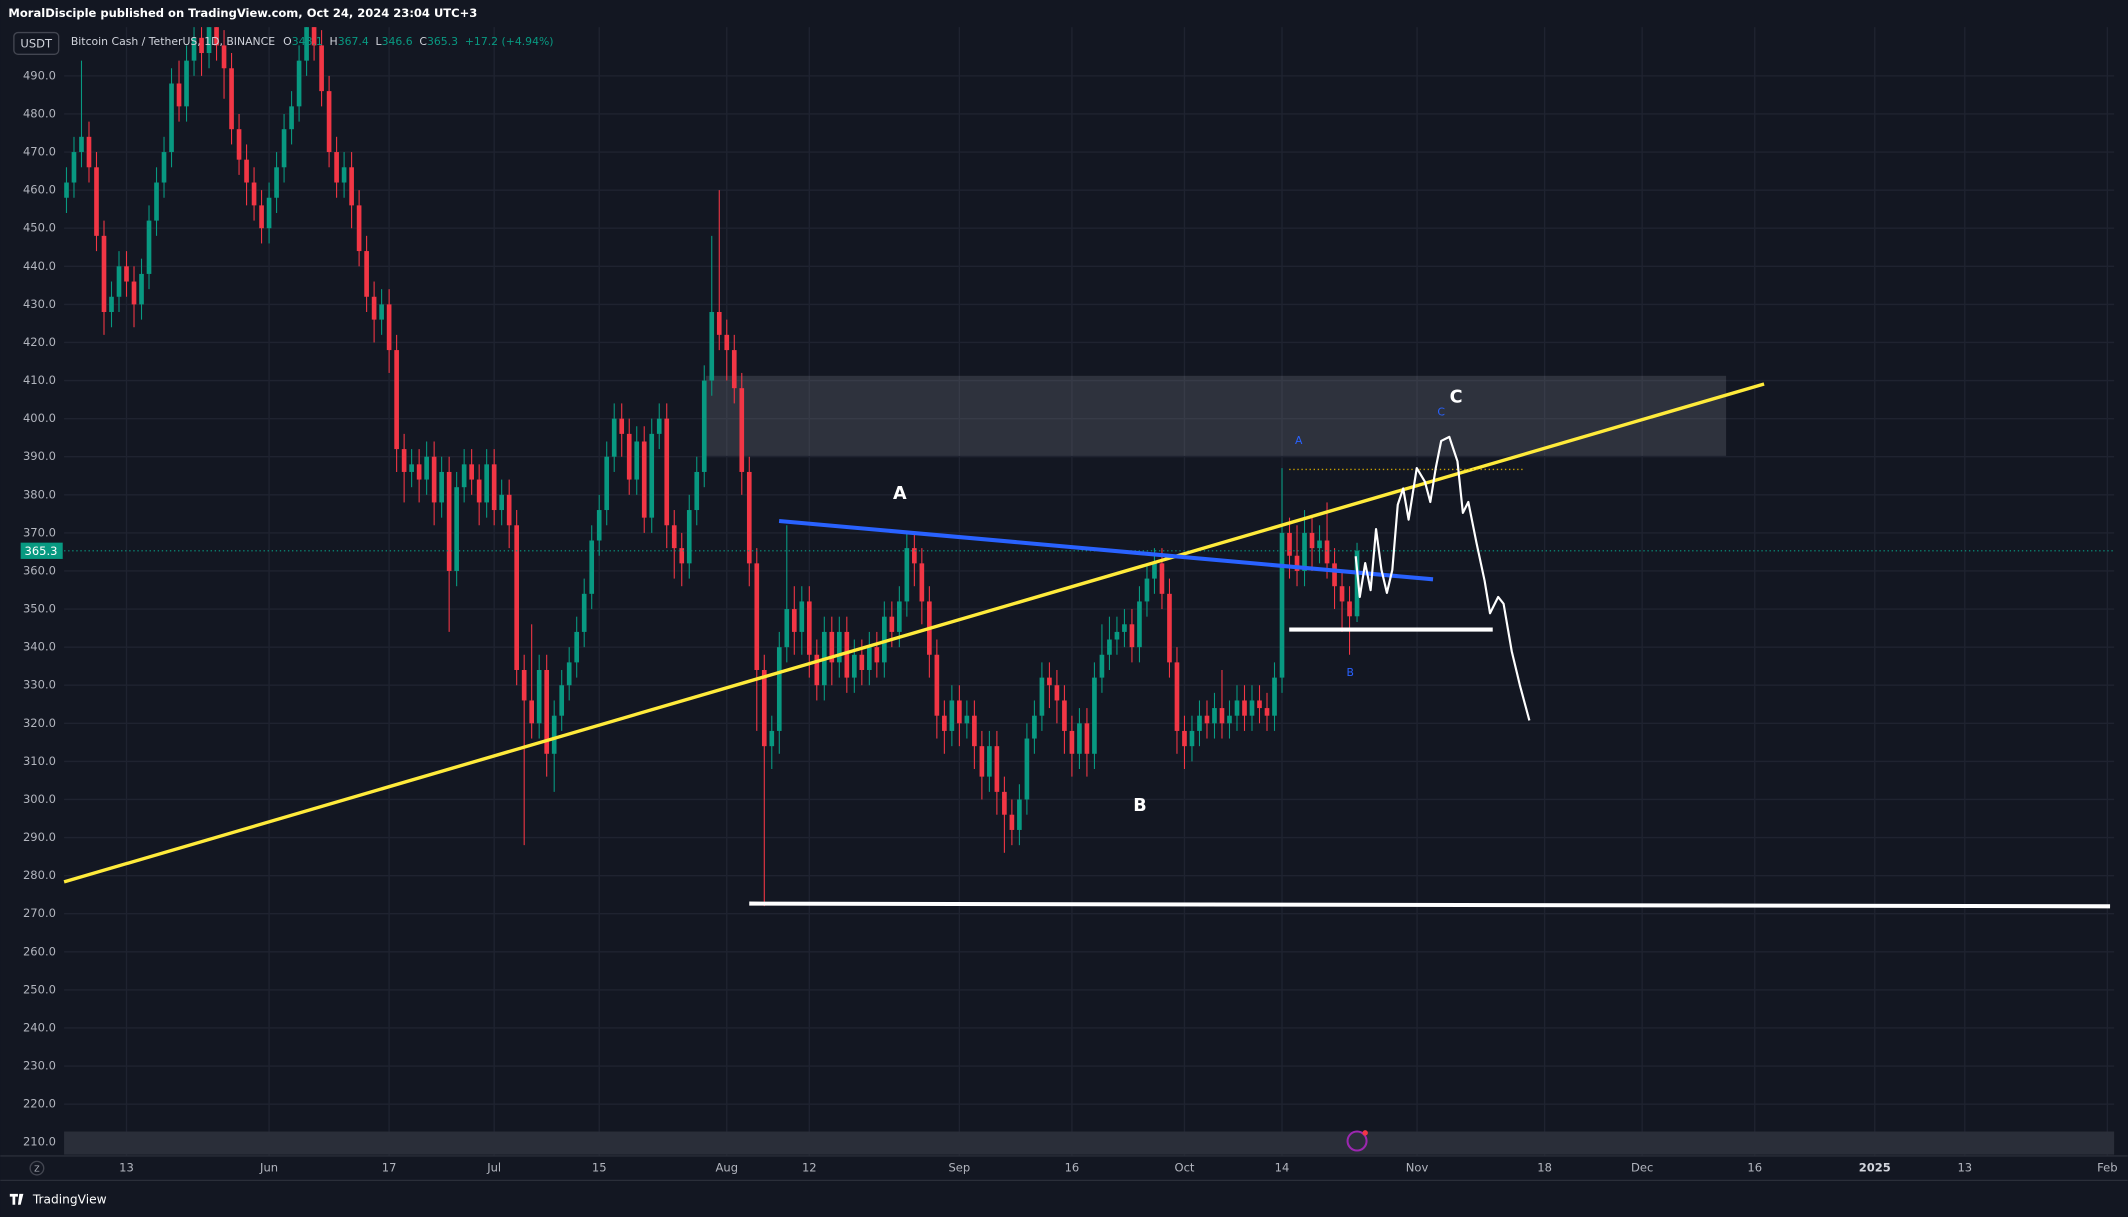 The height and width of the screenshot is (1217, 2128). What do you see at coordinates (39, 609) in the screenshot?
I see `y-tick-label: 350.0` at bounding box center [39, 609].